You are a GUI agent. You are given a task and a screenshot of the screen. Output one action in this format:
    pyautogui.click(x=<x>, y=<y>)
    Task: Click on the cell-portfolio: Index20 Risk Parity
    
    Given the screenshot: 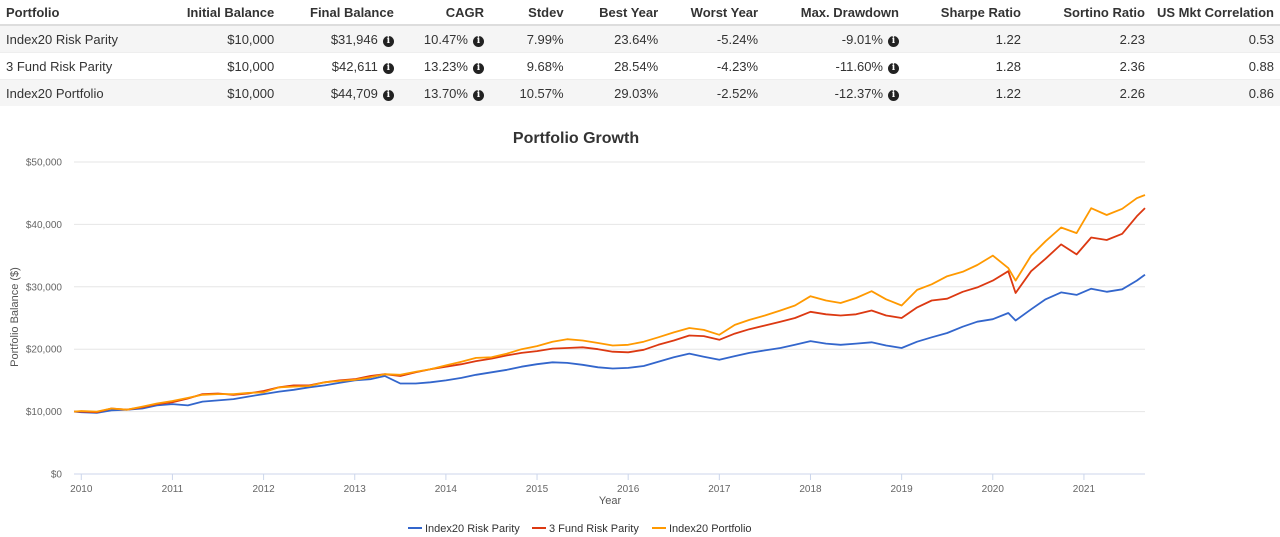 What is the action you would take?
    pyautogui.click(x=79, y=38)
    